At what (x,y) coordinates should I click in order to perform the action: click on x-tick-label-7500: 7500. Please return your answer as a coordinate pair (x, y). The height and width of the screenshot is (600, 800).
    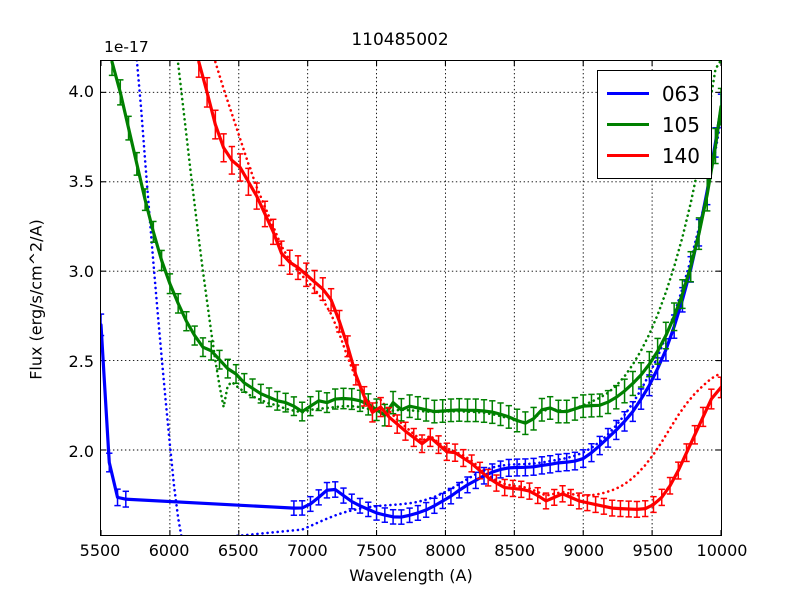
    Looking at the image, I should click on (376, 550).